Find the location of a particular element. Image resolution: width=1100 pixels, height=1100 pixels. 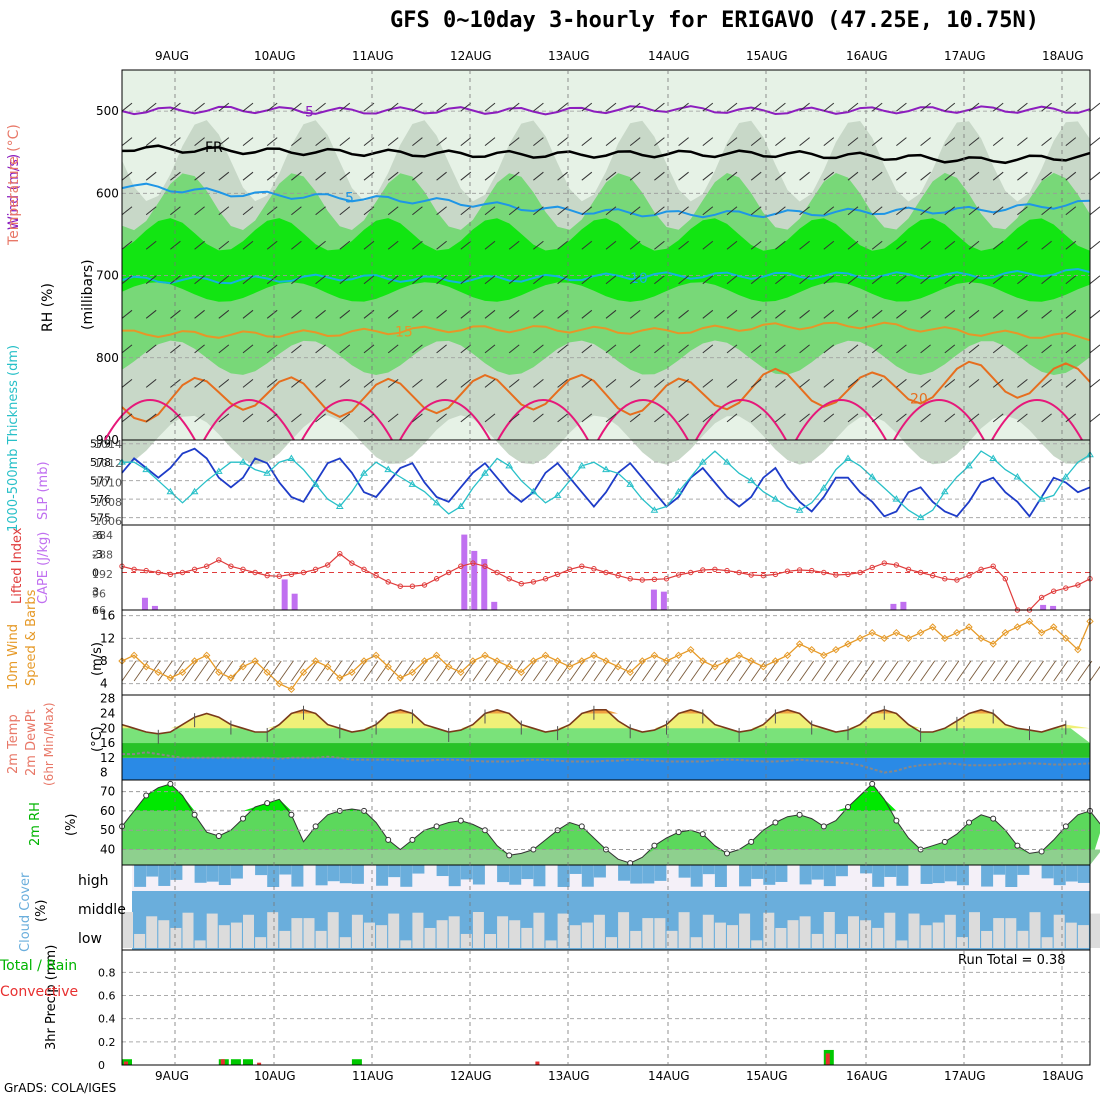

temp-tick-label: 16 is located at coordinates (107, 743).